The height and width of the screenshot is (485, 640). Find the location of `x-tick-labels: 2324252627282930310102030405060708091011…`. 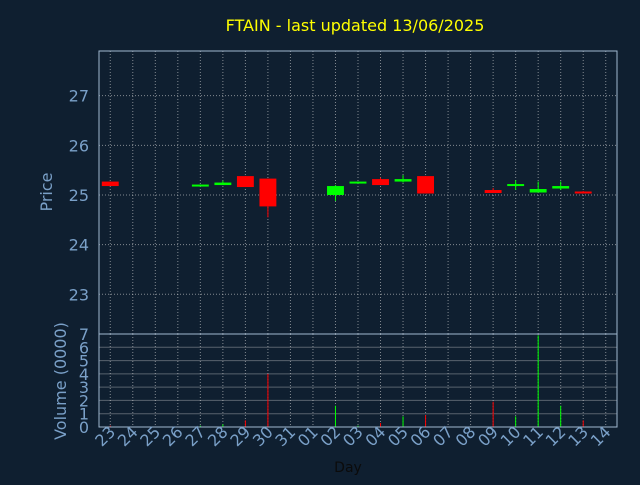

x-tick-labels: 2324252627282930310102030405060708091011… is located at coordinates (352, 436).